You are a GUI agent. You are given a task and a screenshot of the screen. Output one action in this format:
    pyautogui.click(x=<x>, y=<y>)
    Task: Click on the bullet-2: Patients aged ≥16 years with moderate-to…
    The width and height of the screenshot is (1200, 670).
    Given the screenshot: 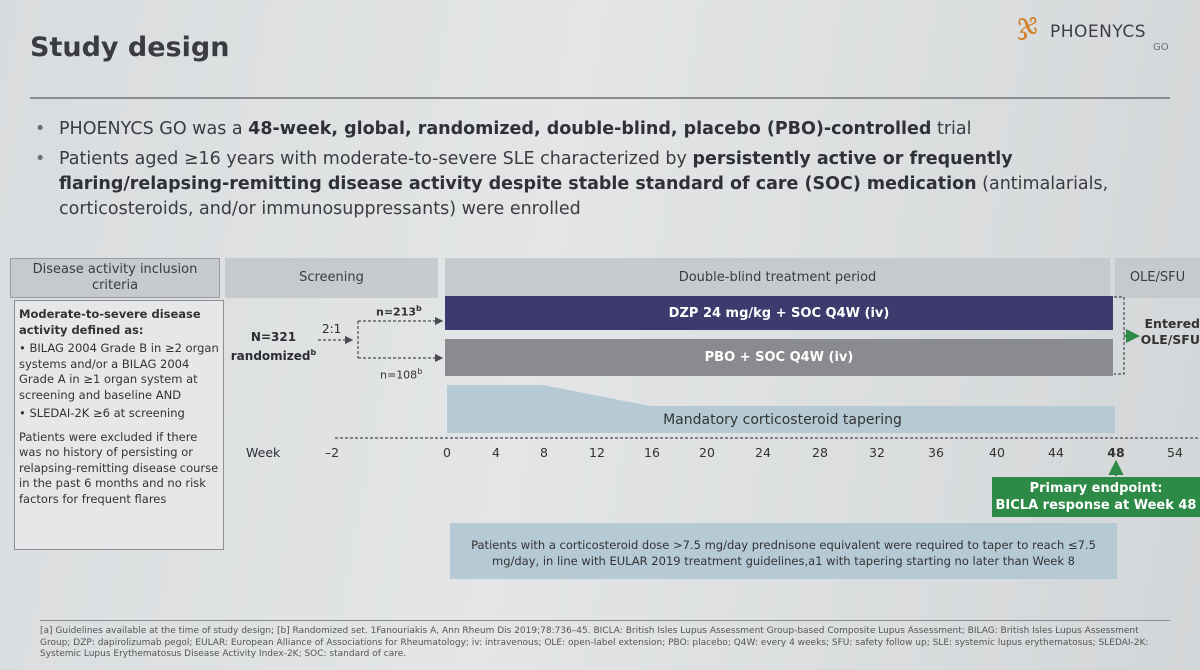 What is the action you would take?
    pyautogui.click(x=605, y=184)
    